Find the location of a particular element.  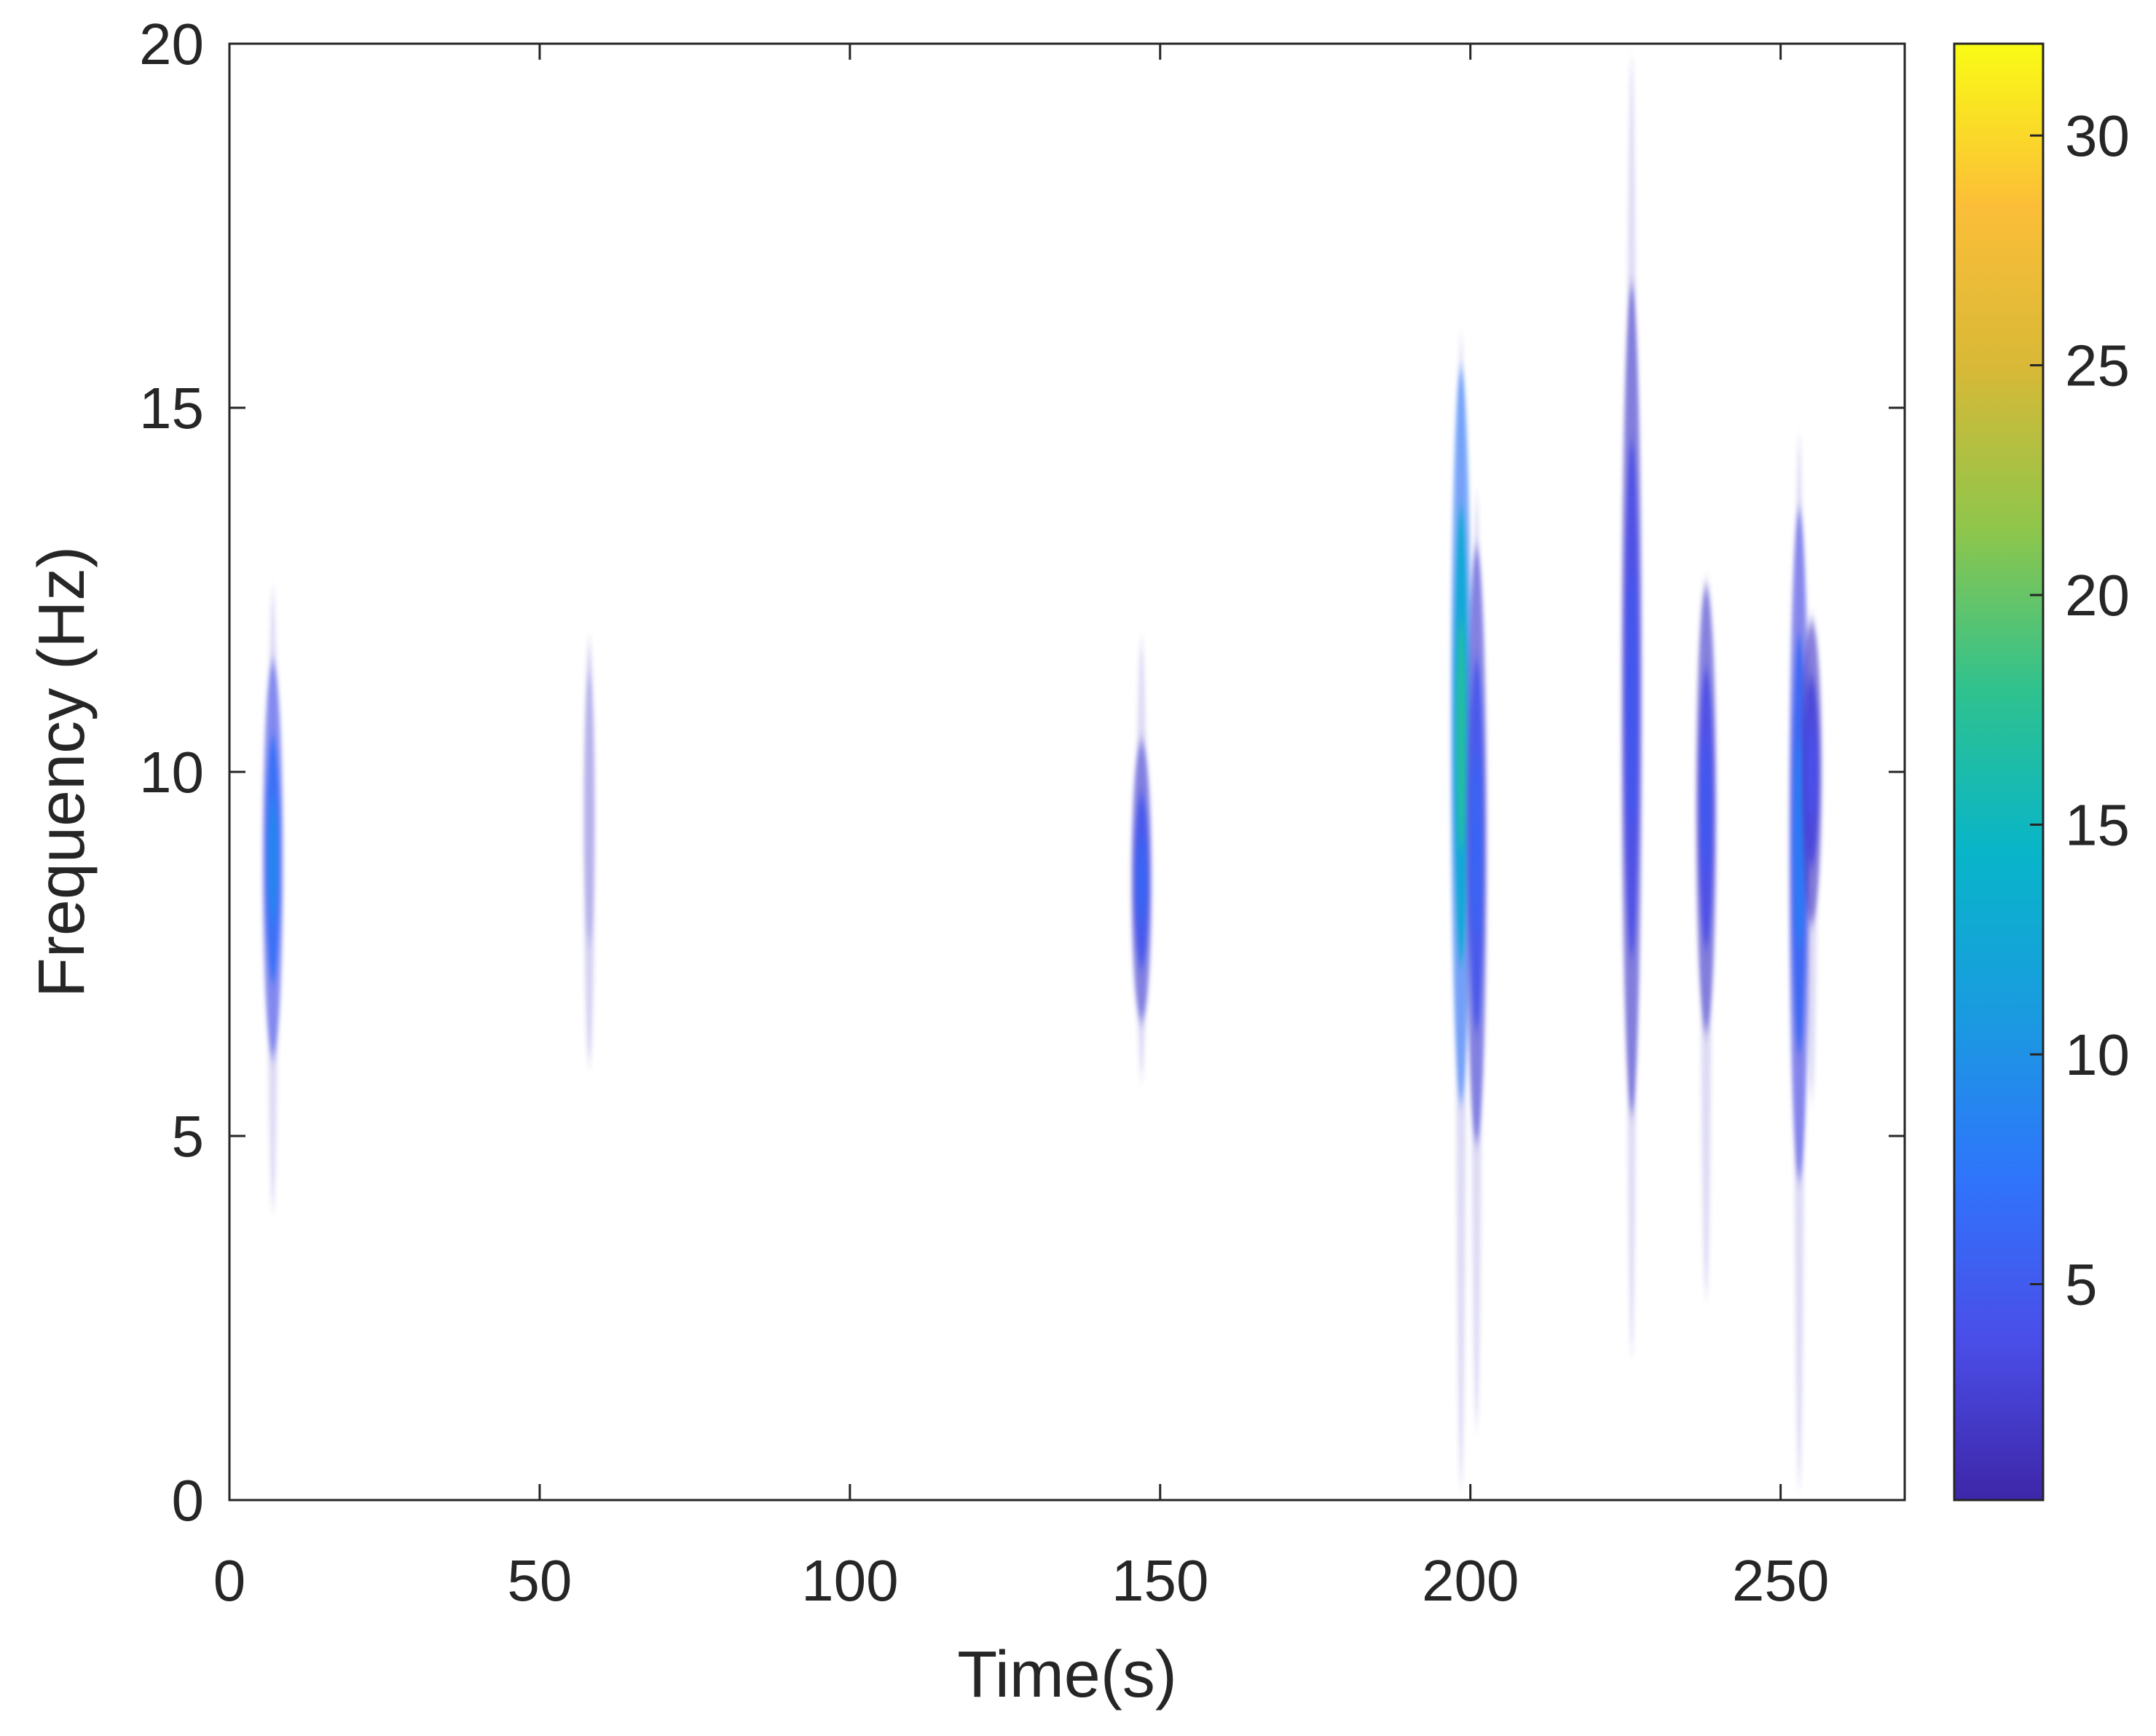

colorbar-tick-label: 25 is located at coordinates (2097, 366).